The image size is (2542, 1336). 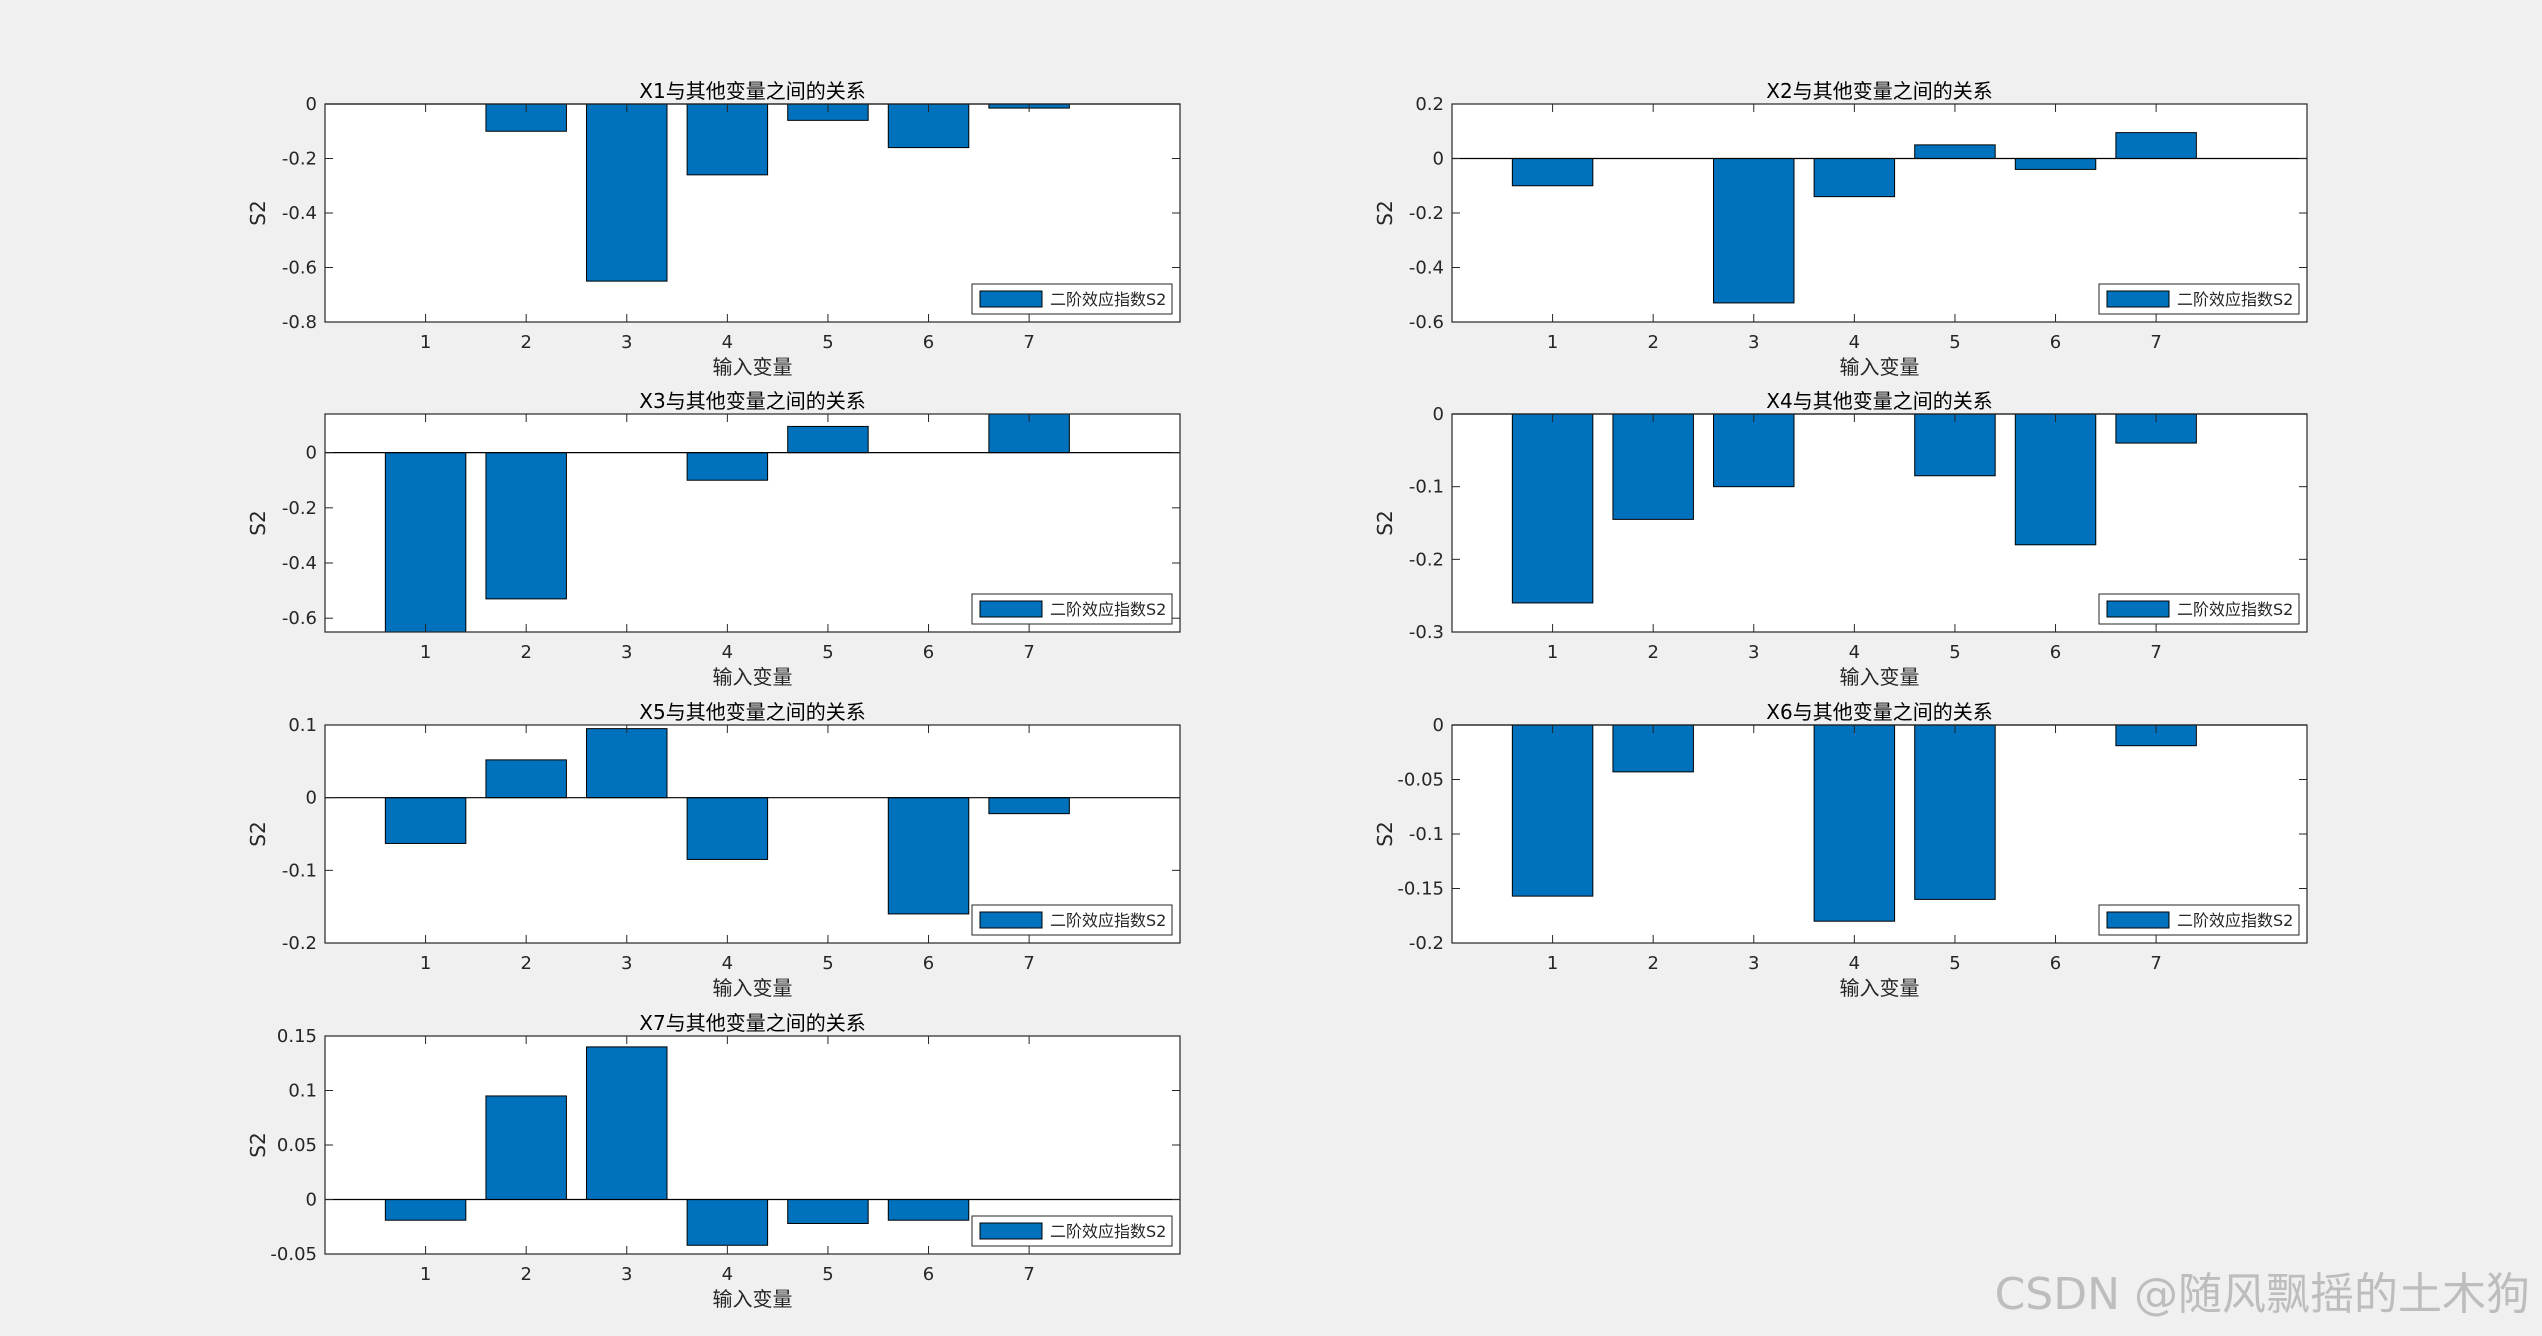 What do you see at coordinates (1420, 889) in the screenshot?
I see `y-tick-label: -0.15` at bounding box center [1420, 889].